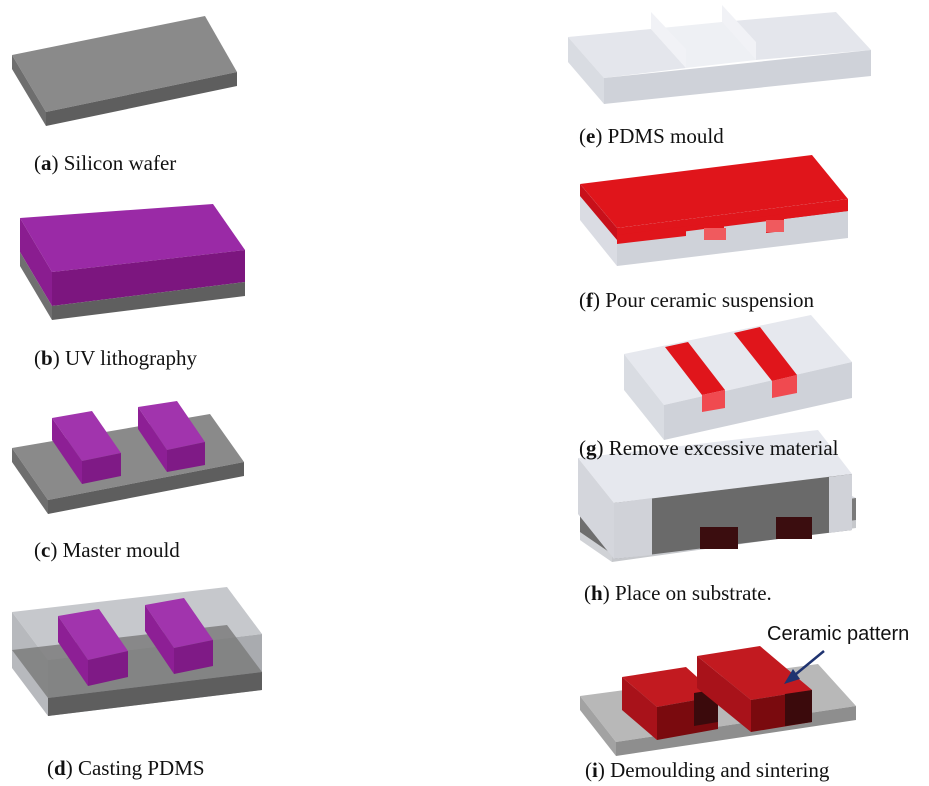  I want to click on silicon-wafer-block, so click(124, 71).